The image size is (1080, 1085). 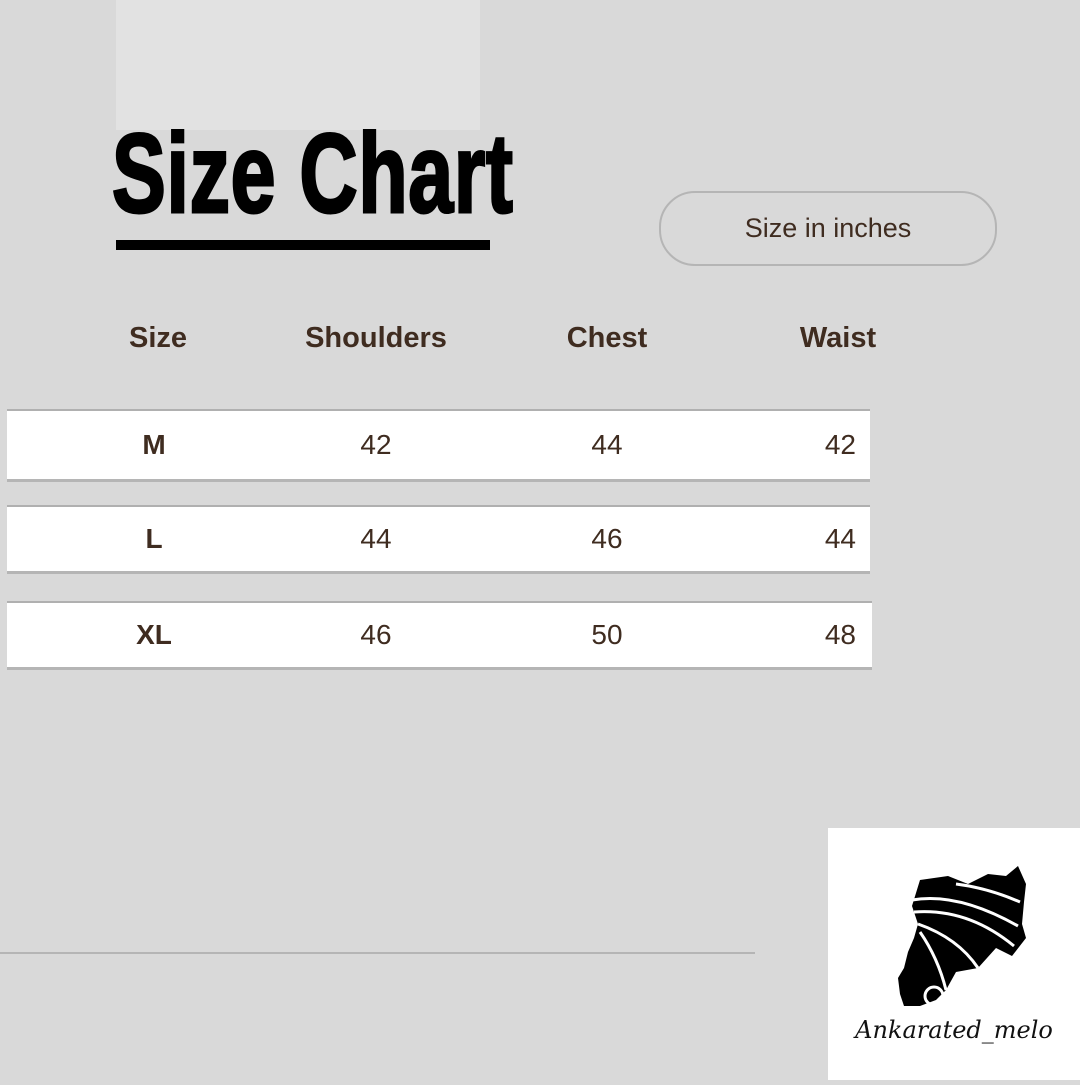 I want to click on size-cell: XL, so click(x=154, y=634).